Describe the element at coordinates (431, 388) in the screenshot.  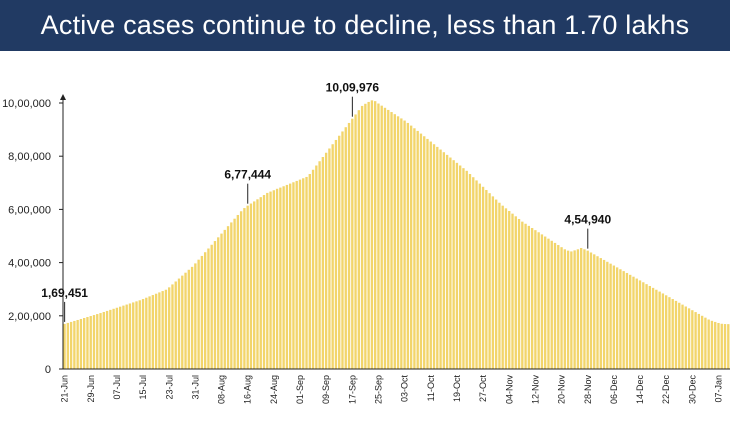
I see `x-tick-label: 11-Oct` at that location.